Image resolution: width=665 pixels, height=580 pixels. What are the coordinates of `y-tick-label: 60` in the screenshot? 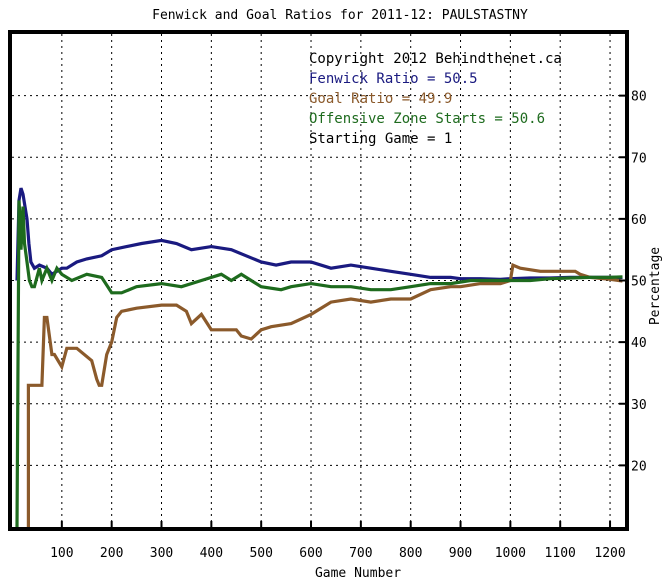 It's located at (639, 220).